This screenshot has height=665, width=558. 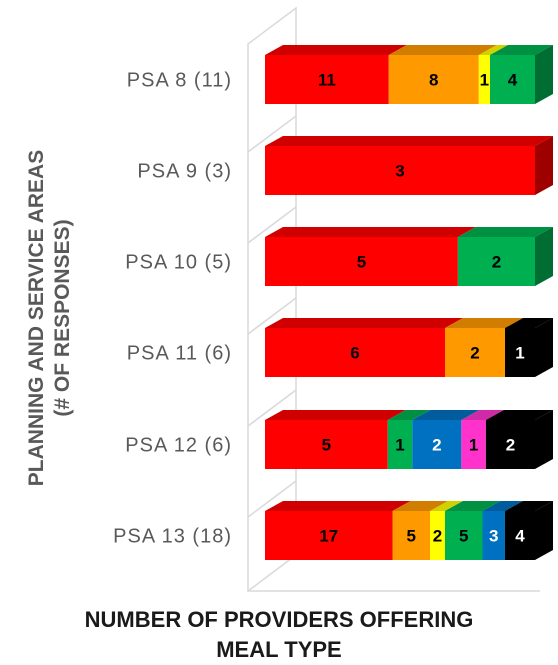 I want to click on bar-segment: 8, so click(x=442, y=74).